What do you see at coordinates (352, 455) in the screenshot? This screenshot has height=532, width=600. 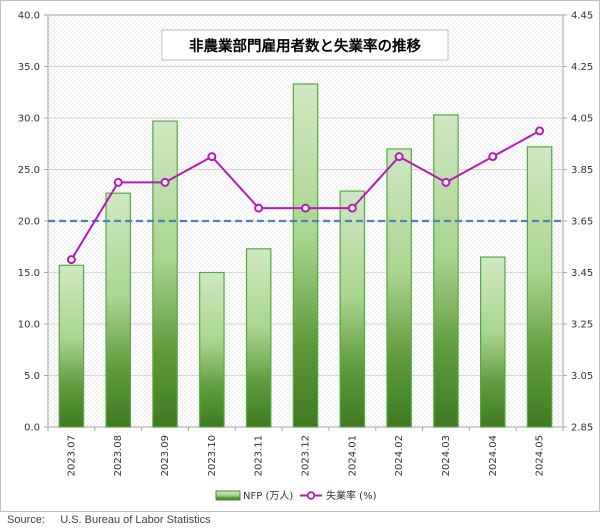 I see `x-tick-label: 2024.01` at bounding box center [352, 455].